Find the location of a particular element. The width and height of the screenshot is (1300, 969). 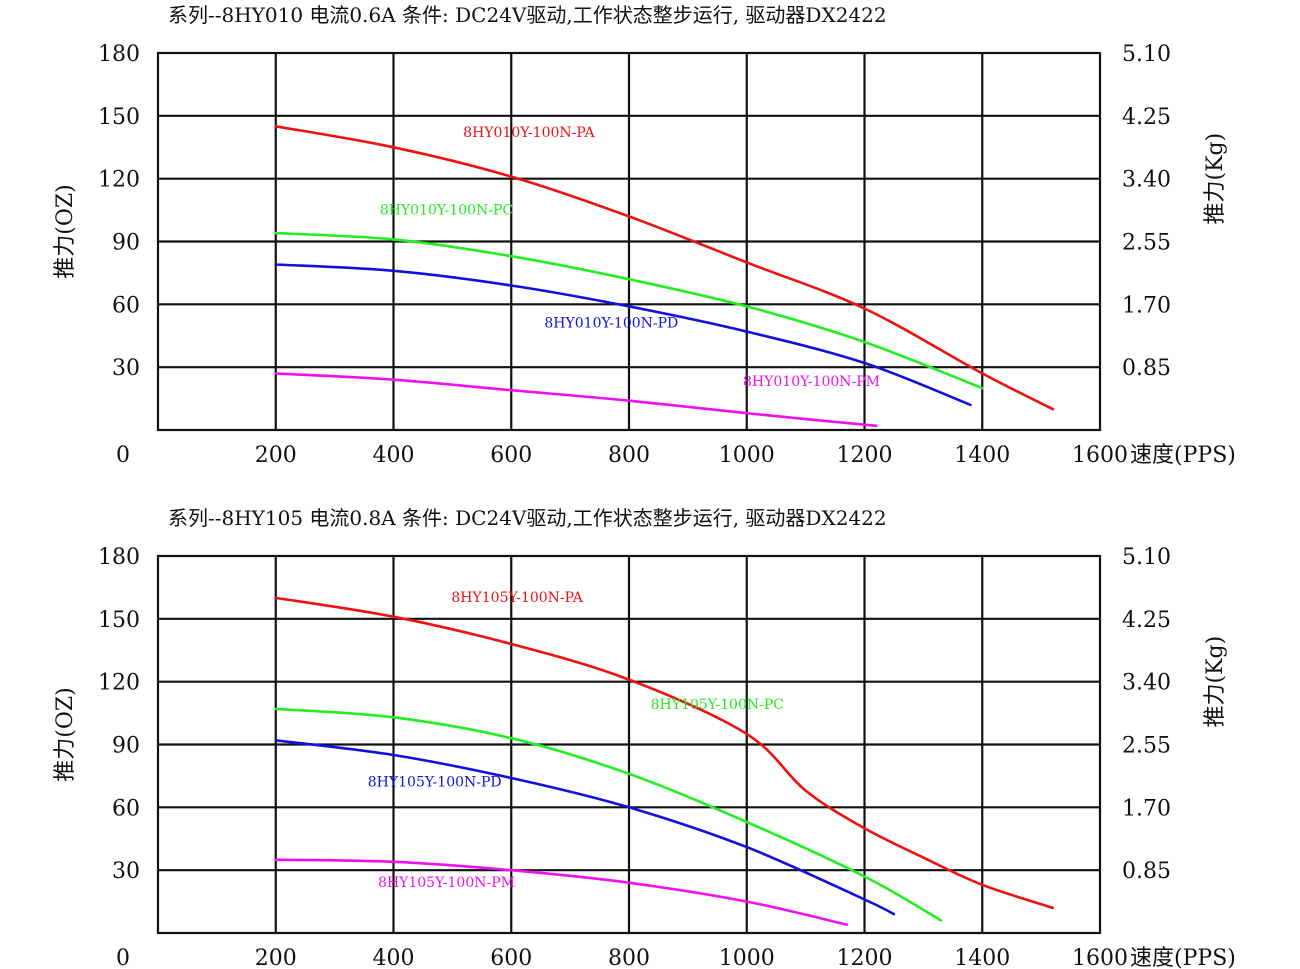

series-line-8HY010Y-100N-PC is located at coordinates (629, 310).